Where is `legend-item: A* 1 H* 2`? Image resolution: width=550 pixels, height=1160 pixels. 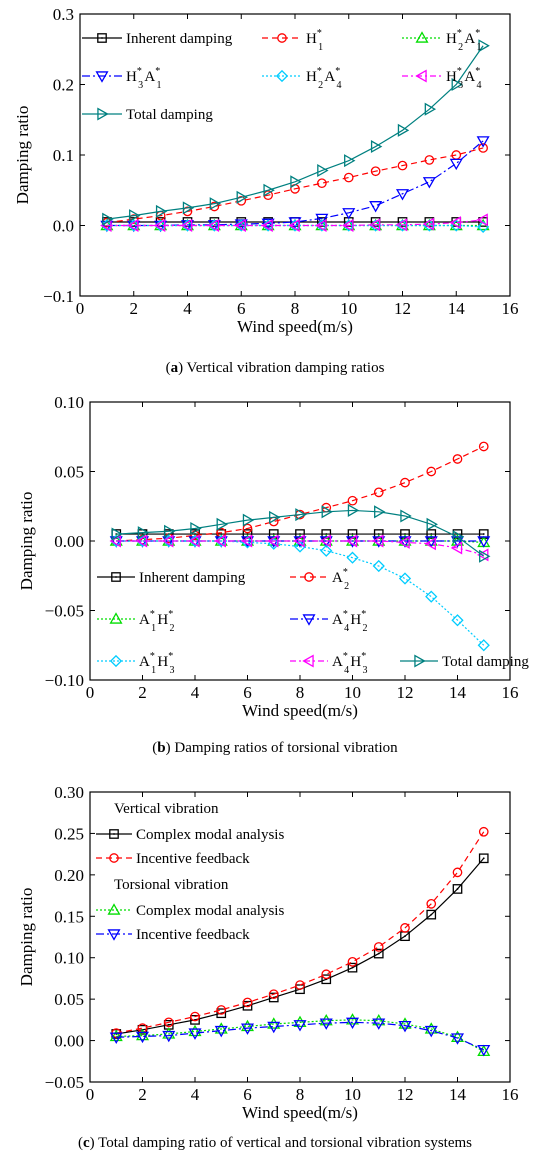 legend-item: A* 1 H* 2 is located at coordinates (136, 621).